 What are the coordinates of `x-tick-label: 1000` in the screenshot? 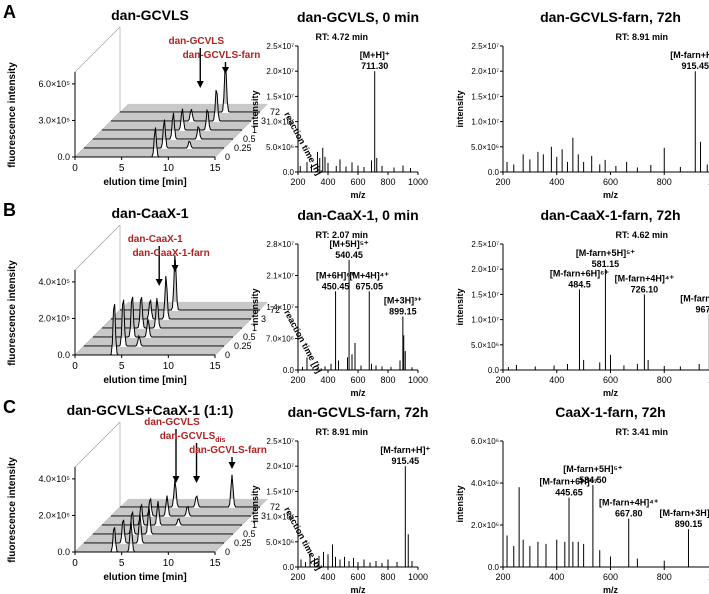 It's located at (418, 380).